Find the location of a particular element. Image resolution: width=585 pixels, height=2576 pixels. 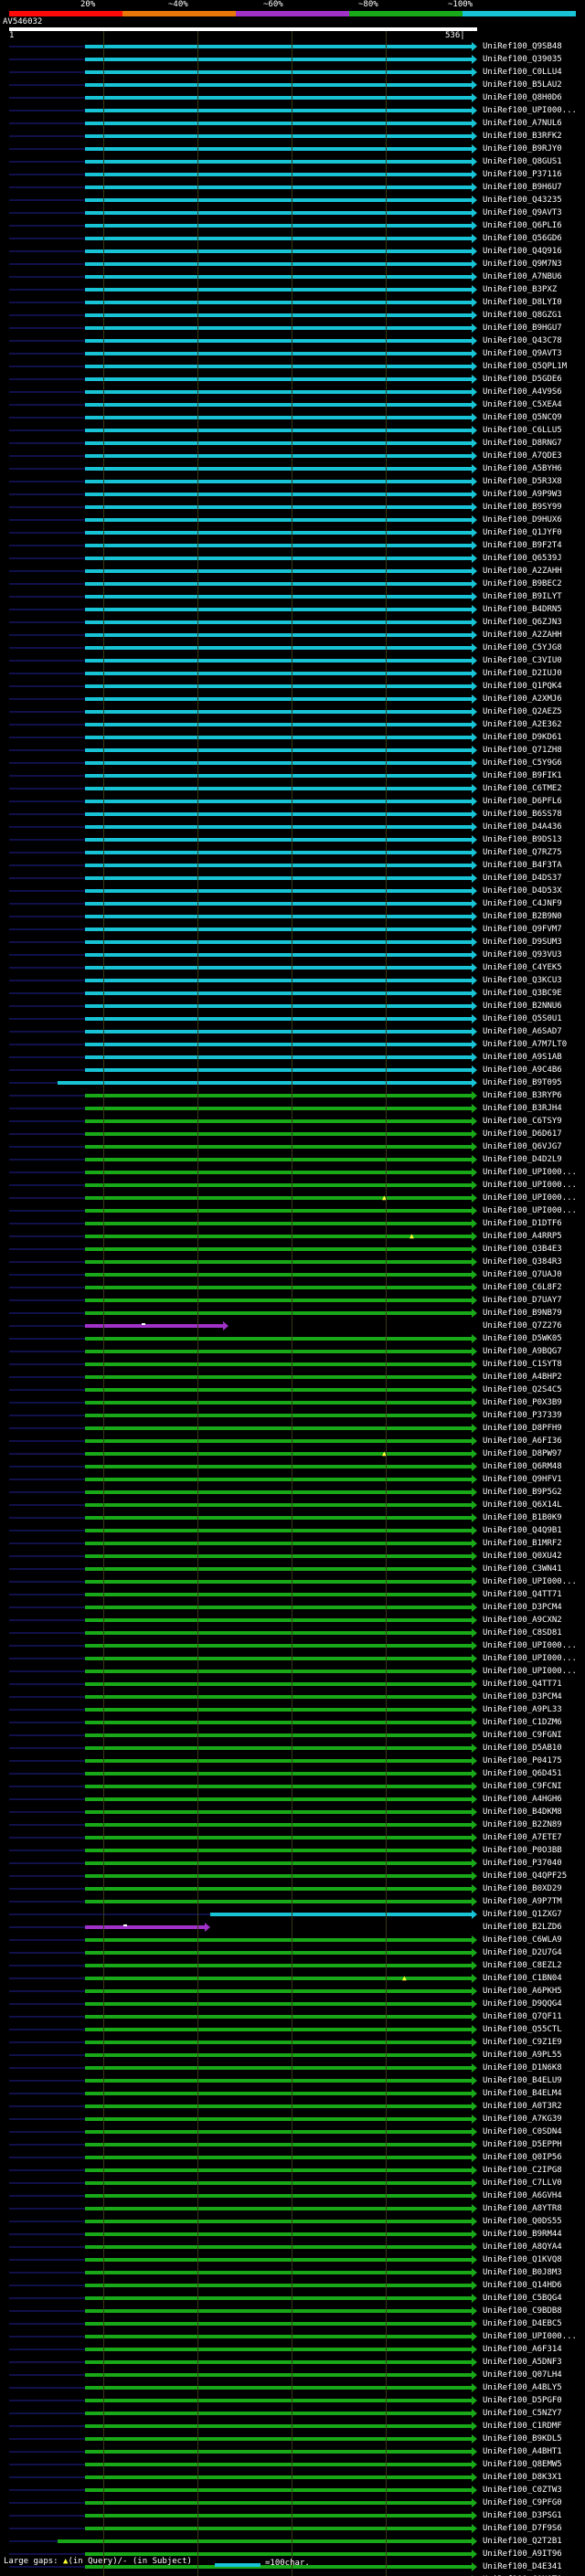

alignment-row: UniRef100_B9NB79 is located at coordinates (293, 1313).